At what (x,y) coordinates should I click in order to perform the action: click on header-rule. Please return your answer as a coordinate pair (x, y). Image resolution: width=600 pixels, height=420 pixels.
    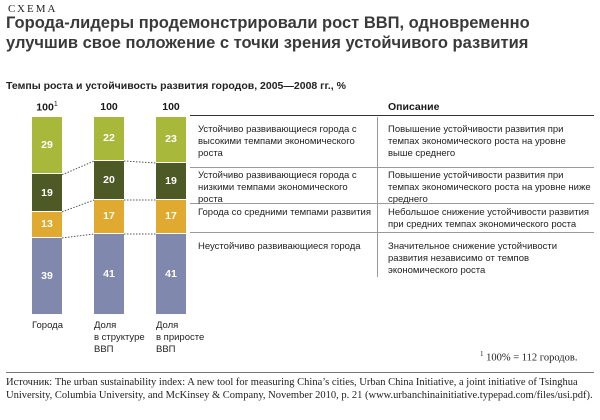
    Looking at the image, I should click on (392, 115).